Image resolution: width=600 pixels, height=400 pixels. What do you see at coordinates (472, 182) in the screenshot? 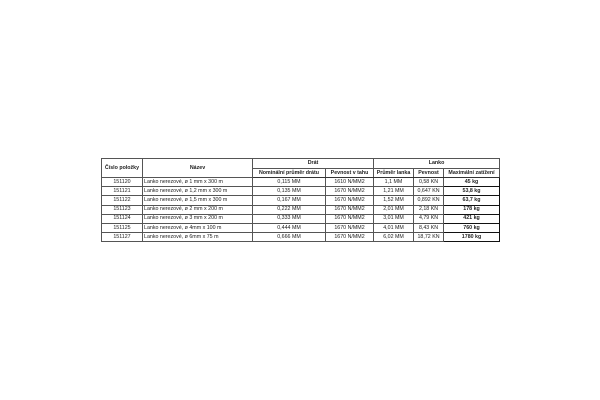
I see `cell-max-load: 45 kg` at bounding box center [472, 182].